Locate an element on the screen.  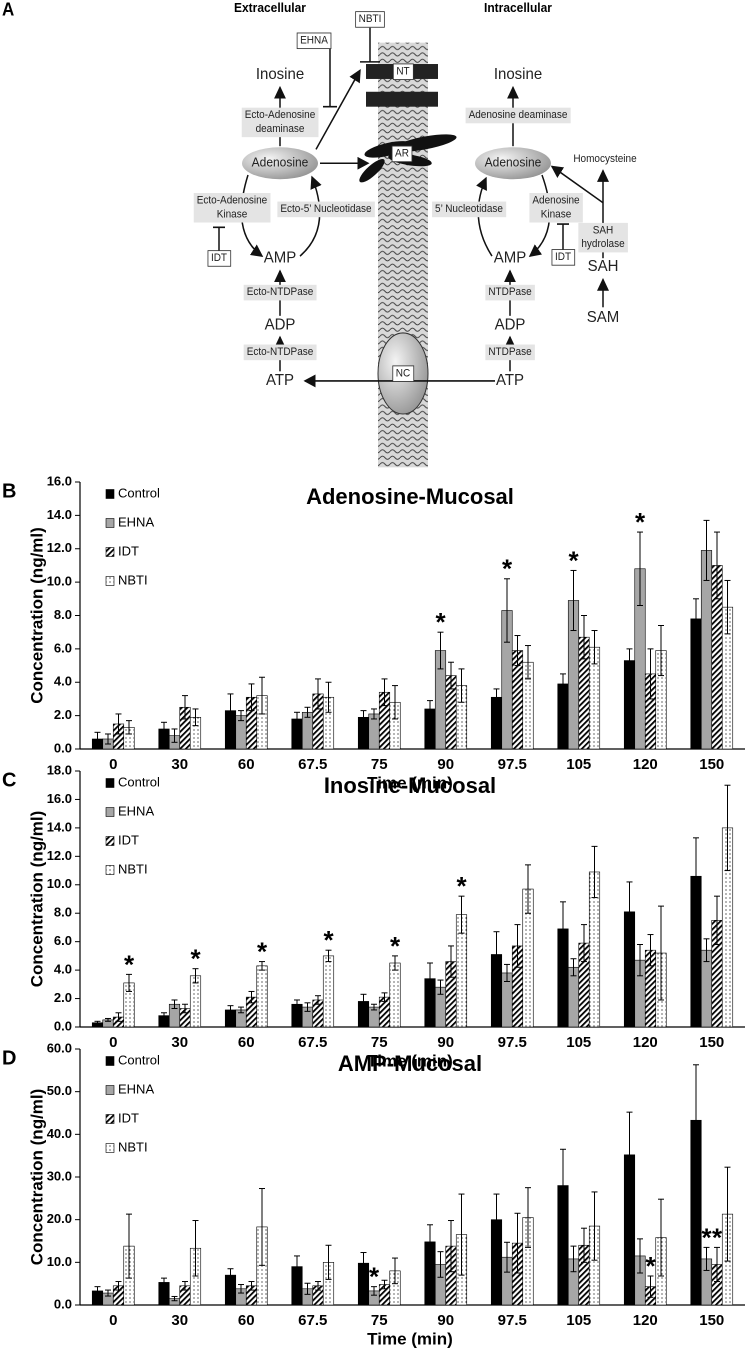
label-group: Ecto-Adenosine deaminase is located at coordinates (280, 122).